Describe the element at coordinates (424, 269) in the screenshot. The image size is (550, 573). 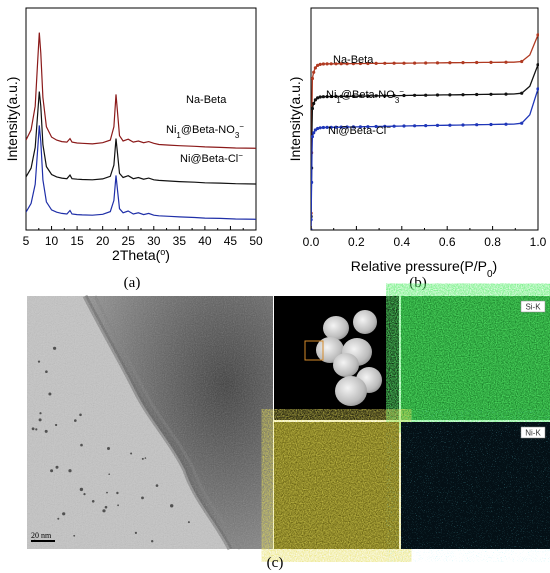
I see `isotherm-x-axis-title: Relative pressure(P/P0)` at that location.